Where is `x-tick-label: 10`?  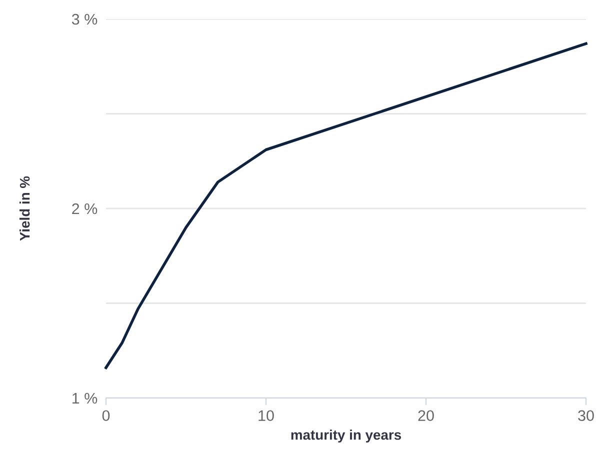 x-tick-label: 10 is located at coordinates (266, 416).